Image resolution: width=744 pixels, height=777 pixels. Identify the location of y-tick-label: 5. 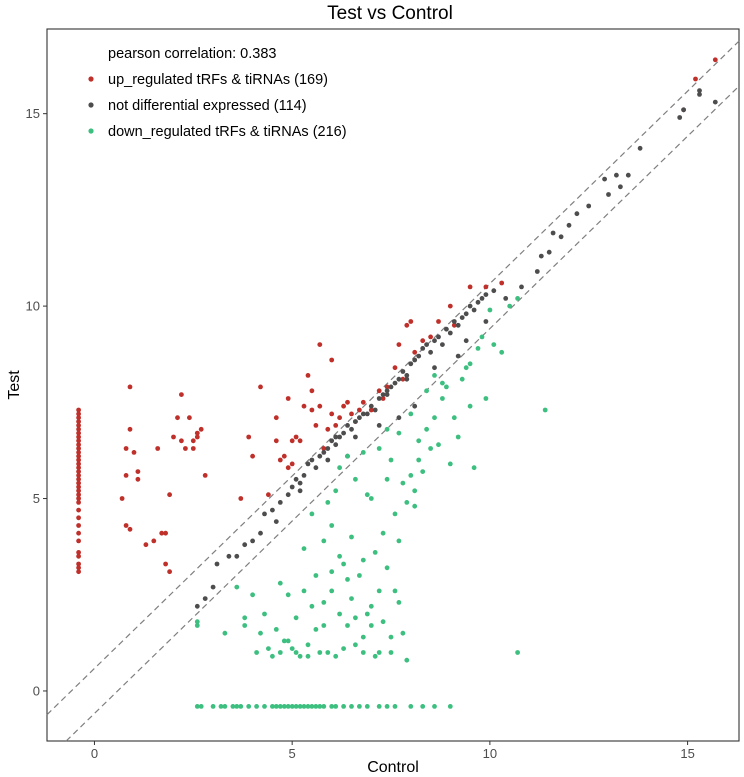
(36, 498).